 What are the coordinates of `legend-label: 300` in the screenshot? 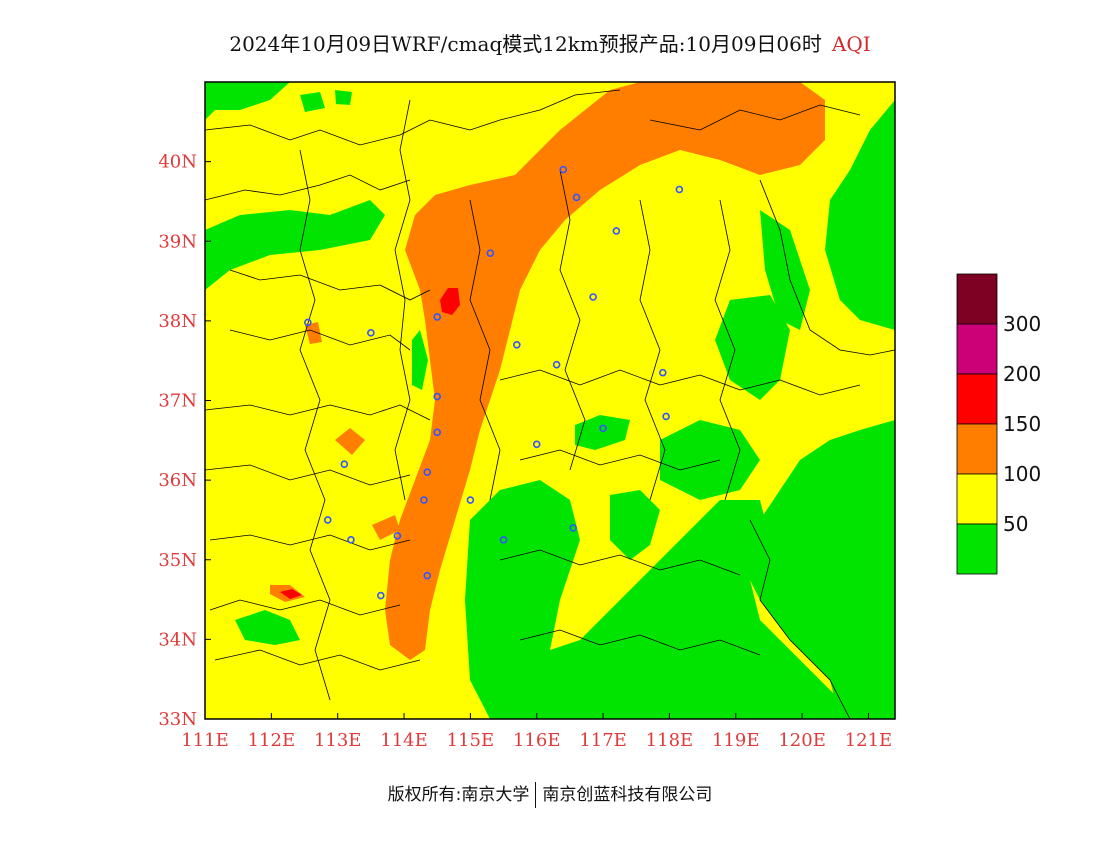 It's located at (1022, 324).